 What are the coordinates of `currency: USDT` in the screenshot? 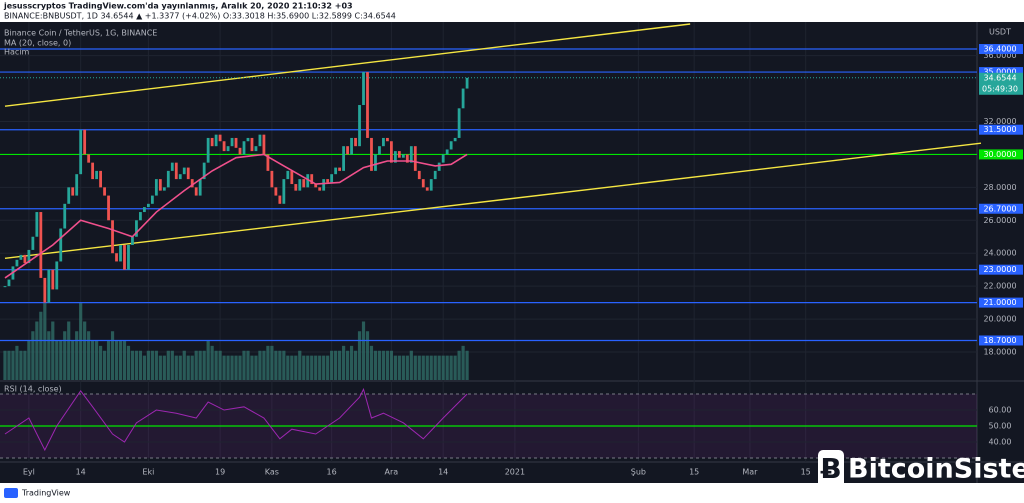 It's located at (1000, 32).